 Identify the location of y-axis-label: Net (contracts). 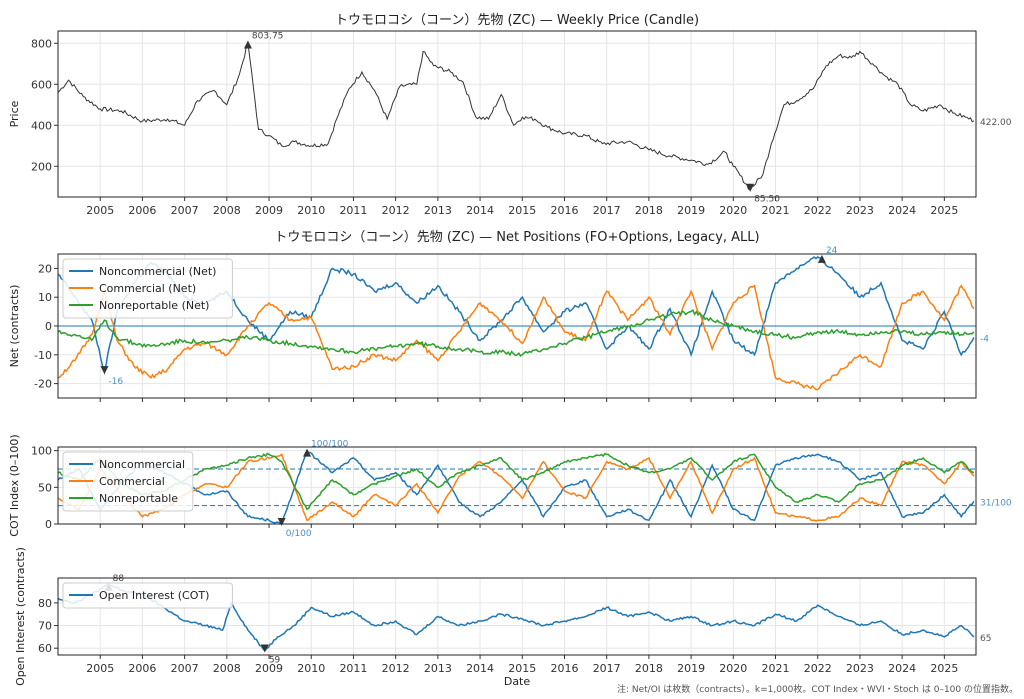
(14, 326).